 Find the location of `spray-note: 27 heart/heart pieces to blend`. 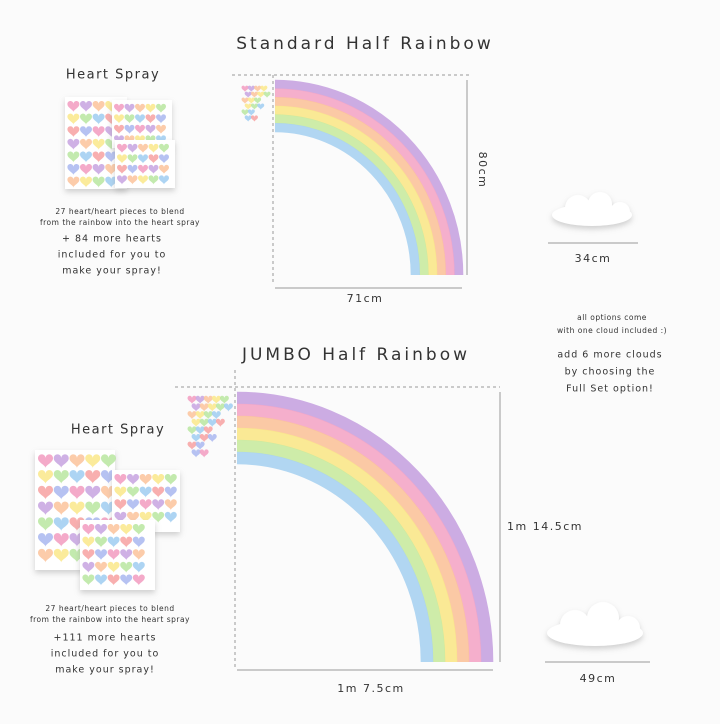

spray-note: 27 heart/heart pieces to blend is located at coordinates (109, 608).